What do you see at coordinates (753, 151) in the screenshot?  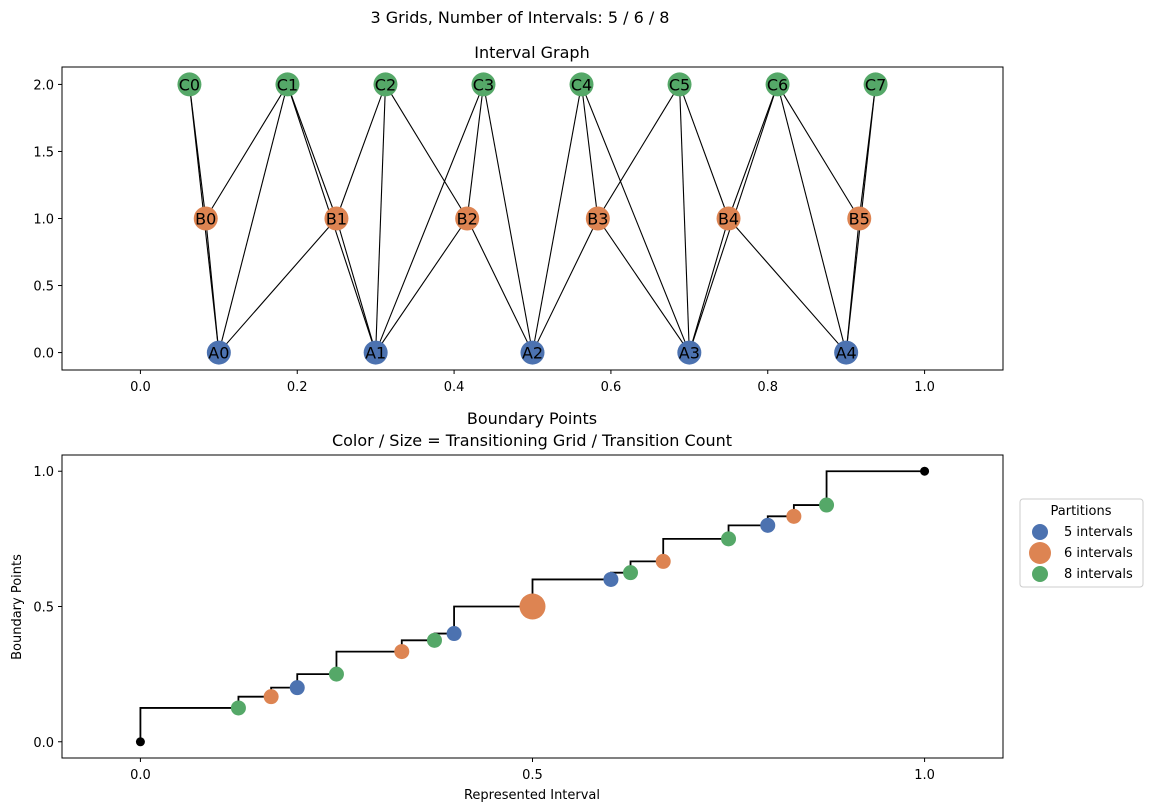 I see `edge-B4-C6` at bounding box center [753, 151].